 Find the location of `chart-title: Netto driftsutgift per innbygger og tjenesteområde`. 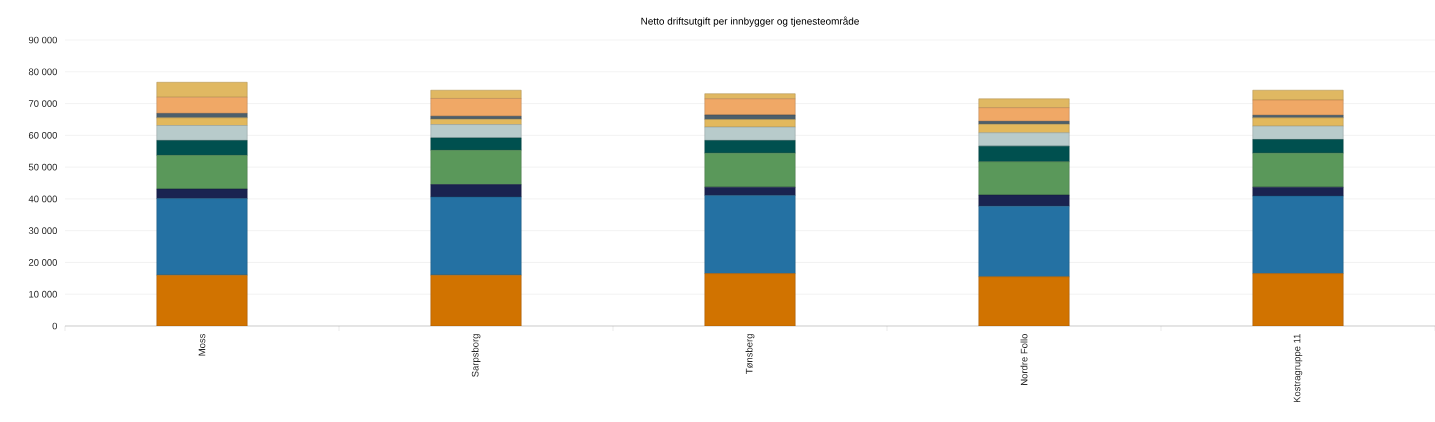

chart-title: Netto driftsutgift per innbygger og tjenesteområde is located at coordinates (750, 21).